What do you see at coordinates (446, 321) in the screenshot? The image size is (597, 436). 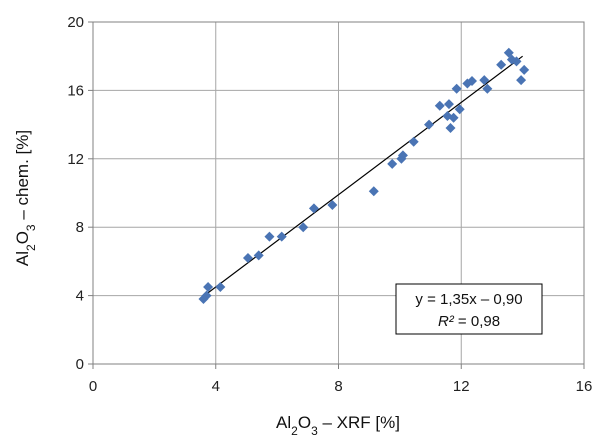 I see `r-squared-label: R²` at bounding box center [446, 321].